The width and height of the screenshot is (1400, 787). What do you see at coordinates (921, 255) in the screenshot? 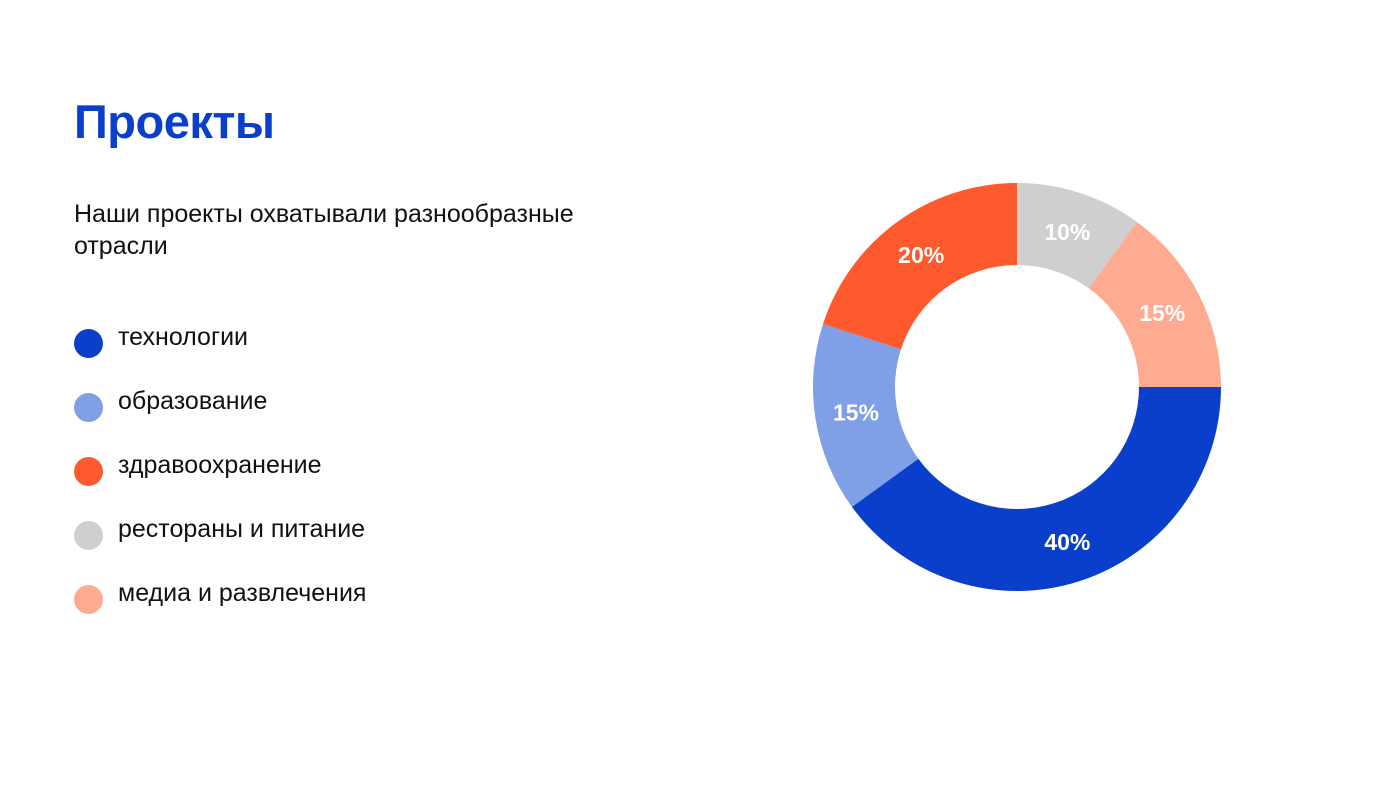
I see `slice-label-healthcare: 20%` at bounding box center [921, 255].